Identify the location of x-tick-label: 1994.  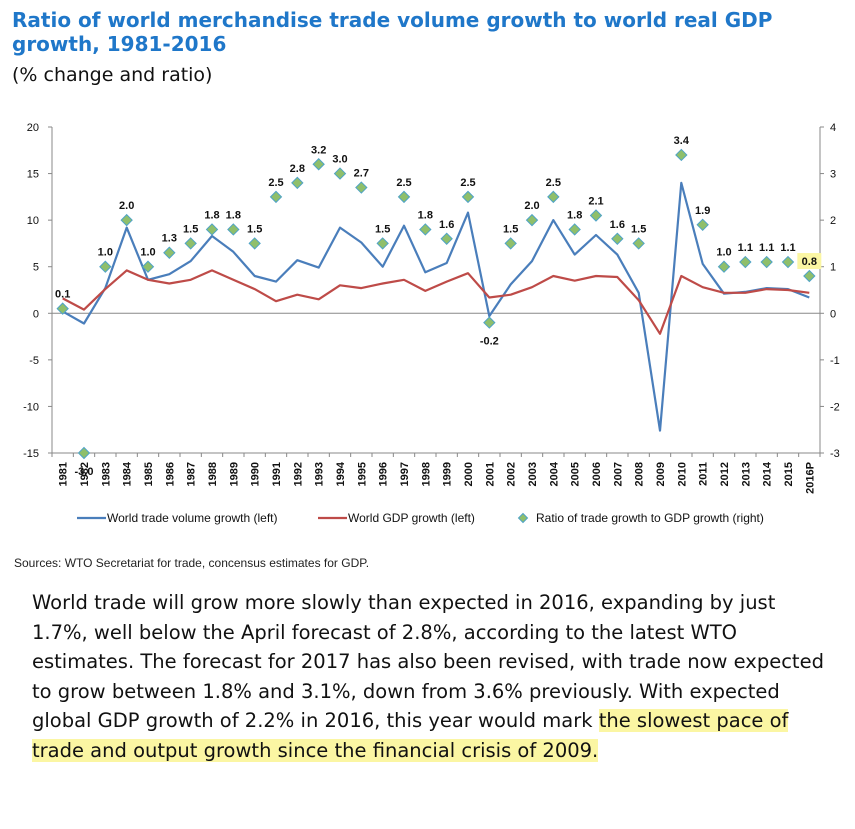
(341, 473).